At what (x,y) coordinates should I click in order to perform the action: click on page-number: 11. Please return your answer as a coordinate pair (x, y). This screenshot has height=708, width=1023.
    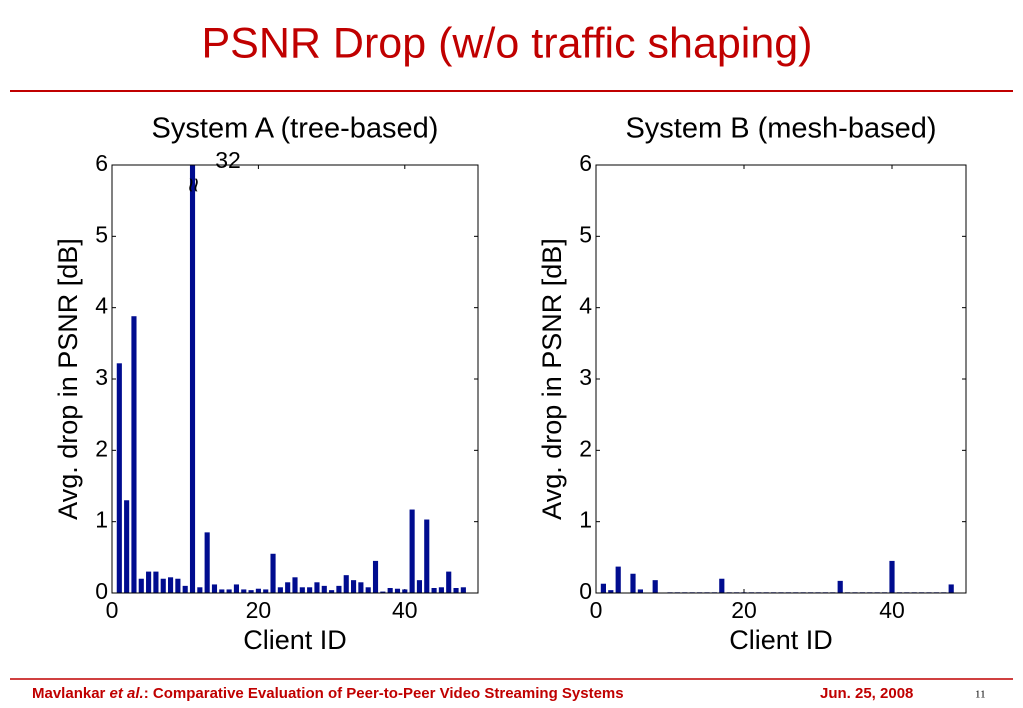
    Looking at the image, I should click on (980, 695).